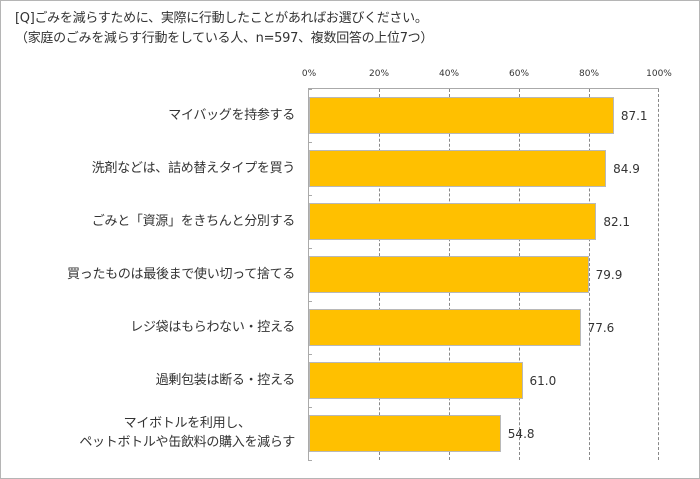  I want to click on category-label-line-1: マイボトルを利用し、, so click(187, 423).